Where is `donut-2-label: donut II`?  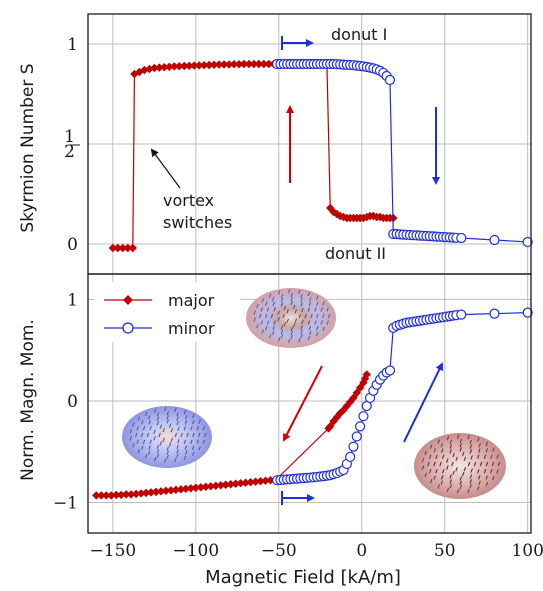 donut-2-label: donut II is located at coordinates (355, 253).